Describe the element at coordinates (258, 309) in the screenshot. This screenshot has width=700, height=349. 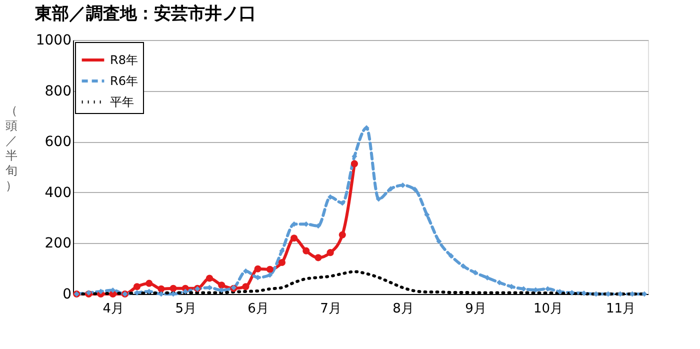
I see `x-tick-label: 6月` at that location.